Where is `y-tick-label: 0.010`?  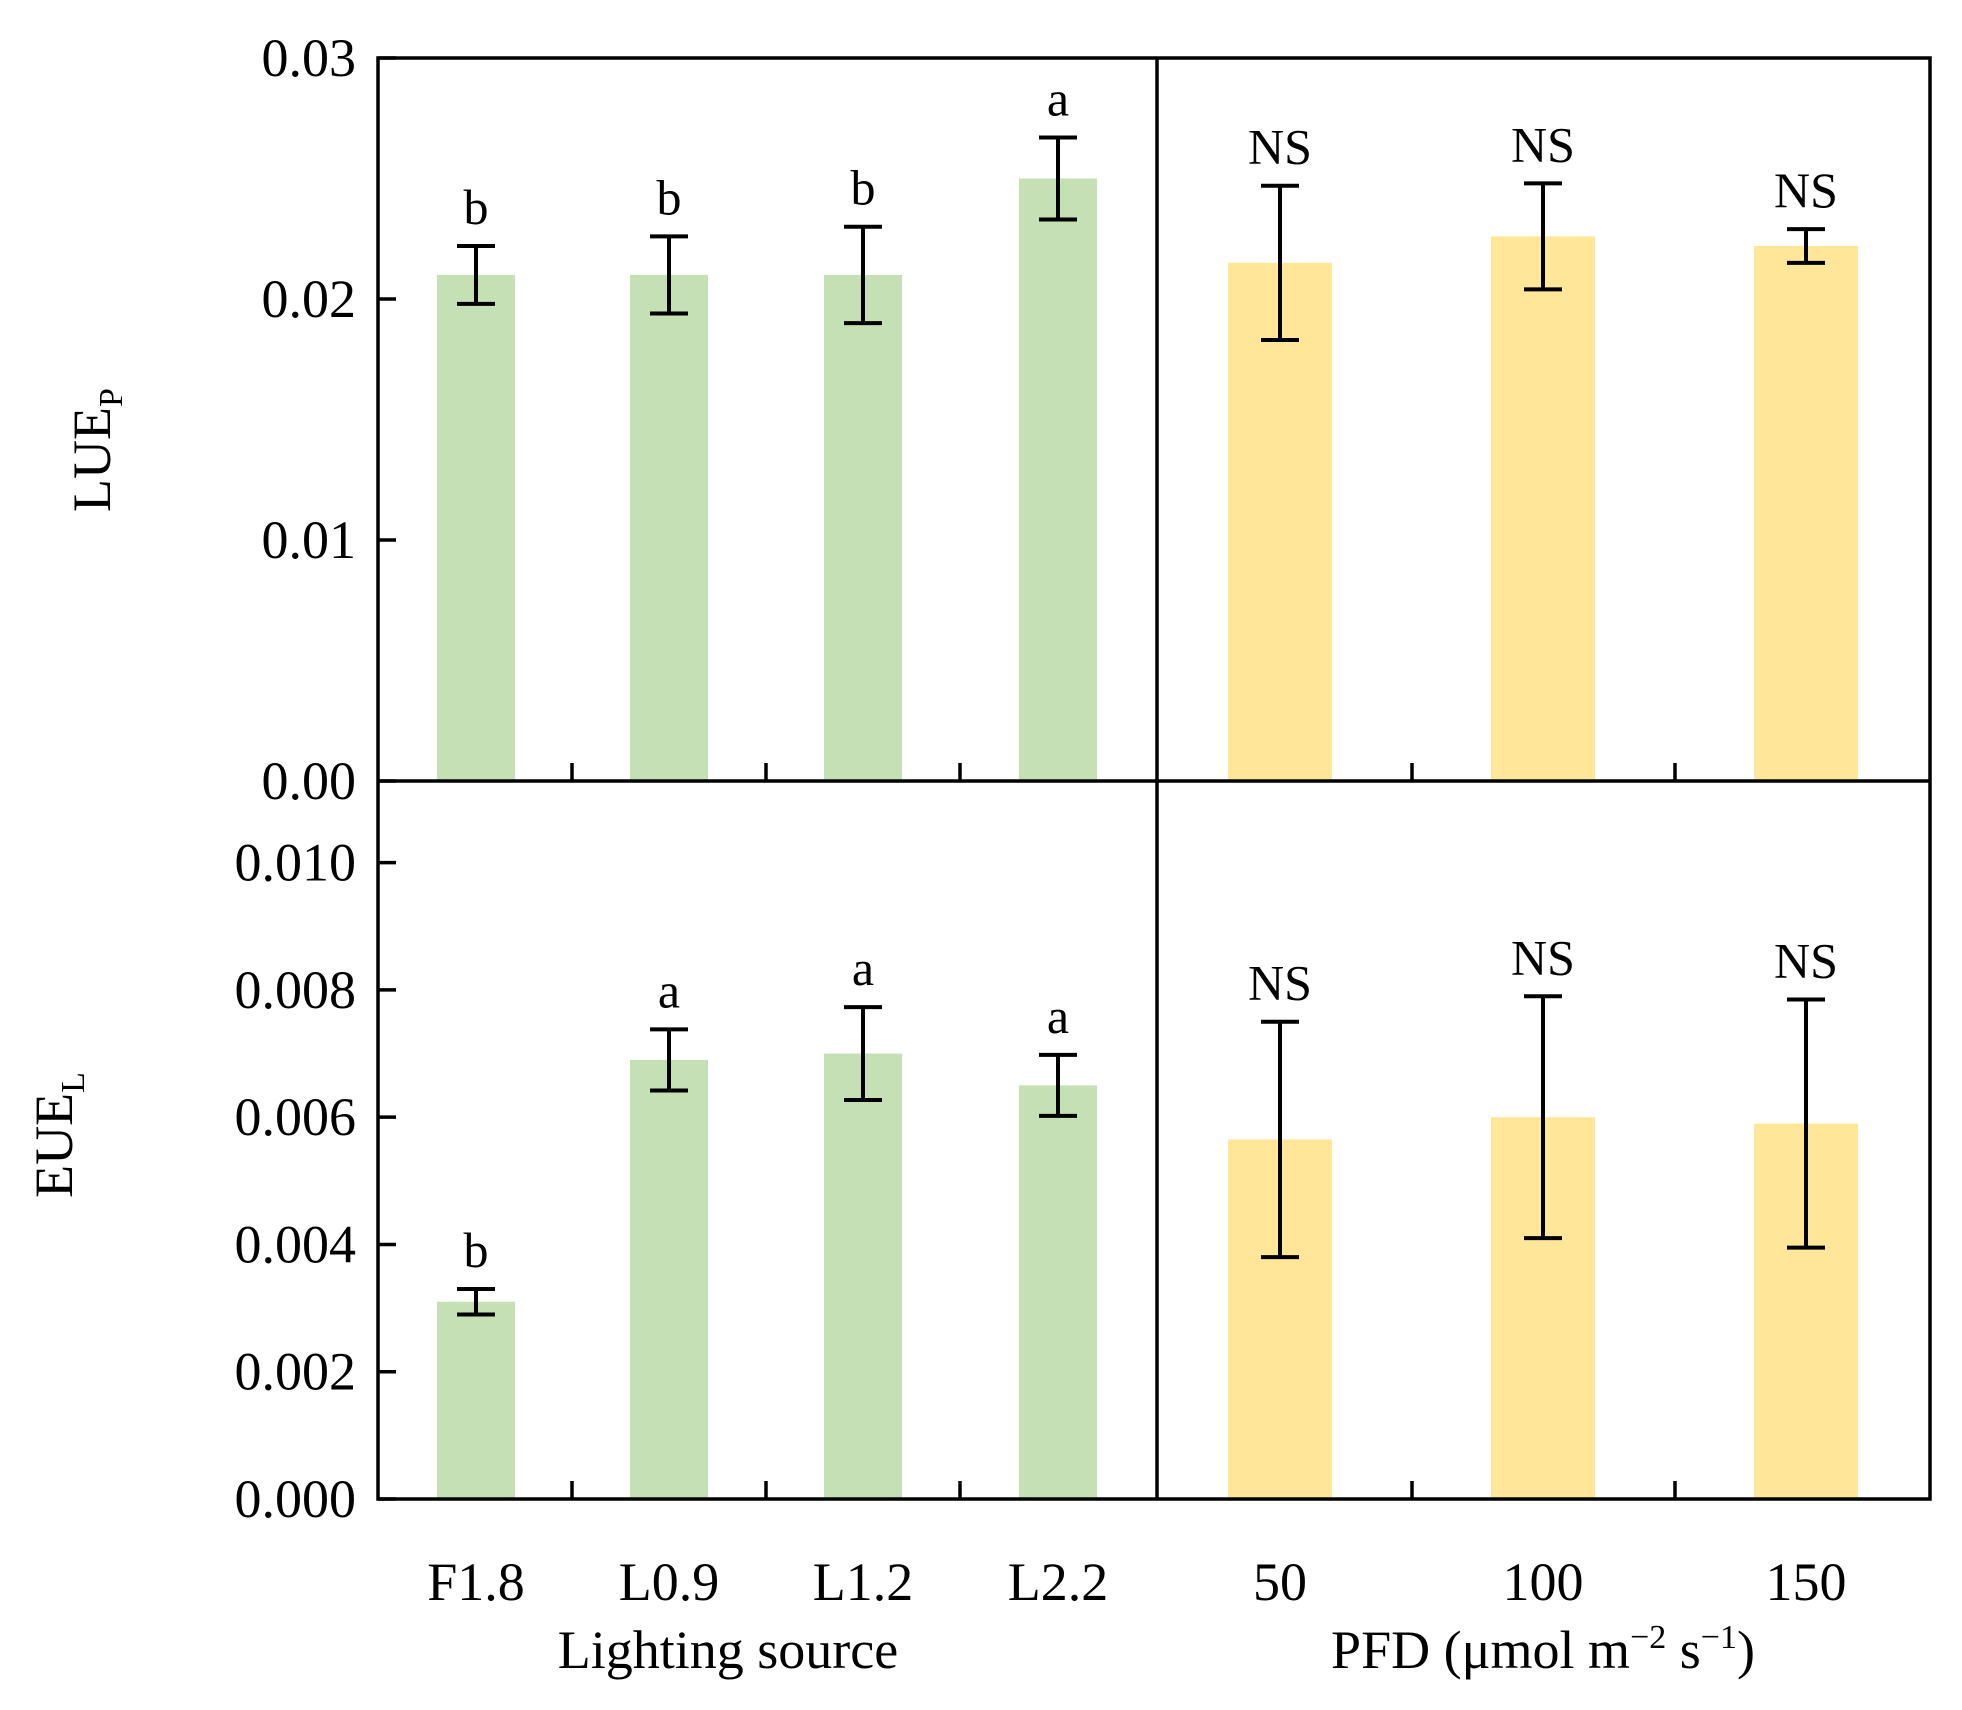
y-tick-label: 0.010 is located at coordinates (296, 863).